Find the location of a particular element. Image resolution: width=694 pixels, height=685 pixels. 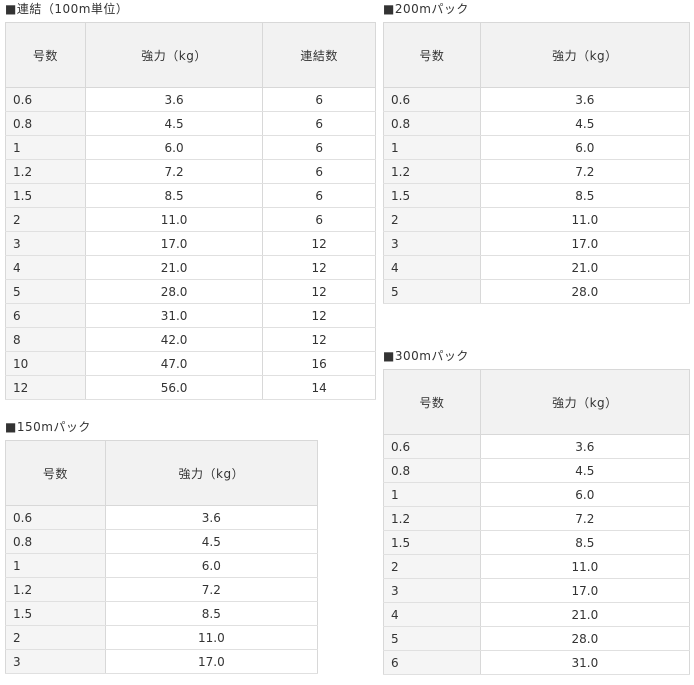

table-row: 0.6 3.6 6 is located at coordinates (190, 99).